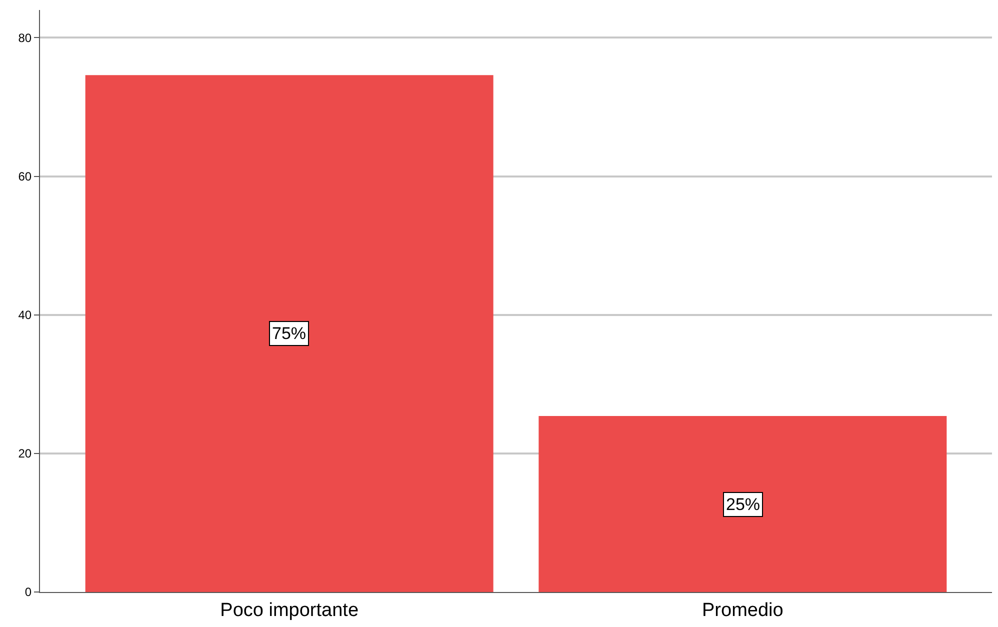 The height and width of the screenshot is (627, 998). Describe the element at coordinates (25, 37) in the screenshot. I see `y-tick-label: 80` at that location.